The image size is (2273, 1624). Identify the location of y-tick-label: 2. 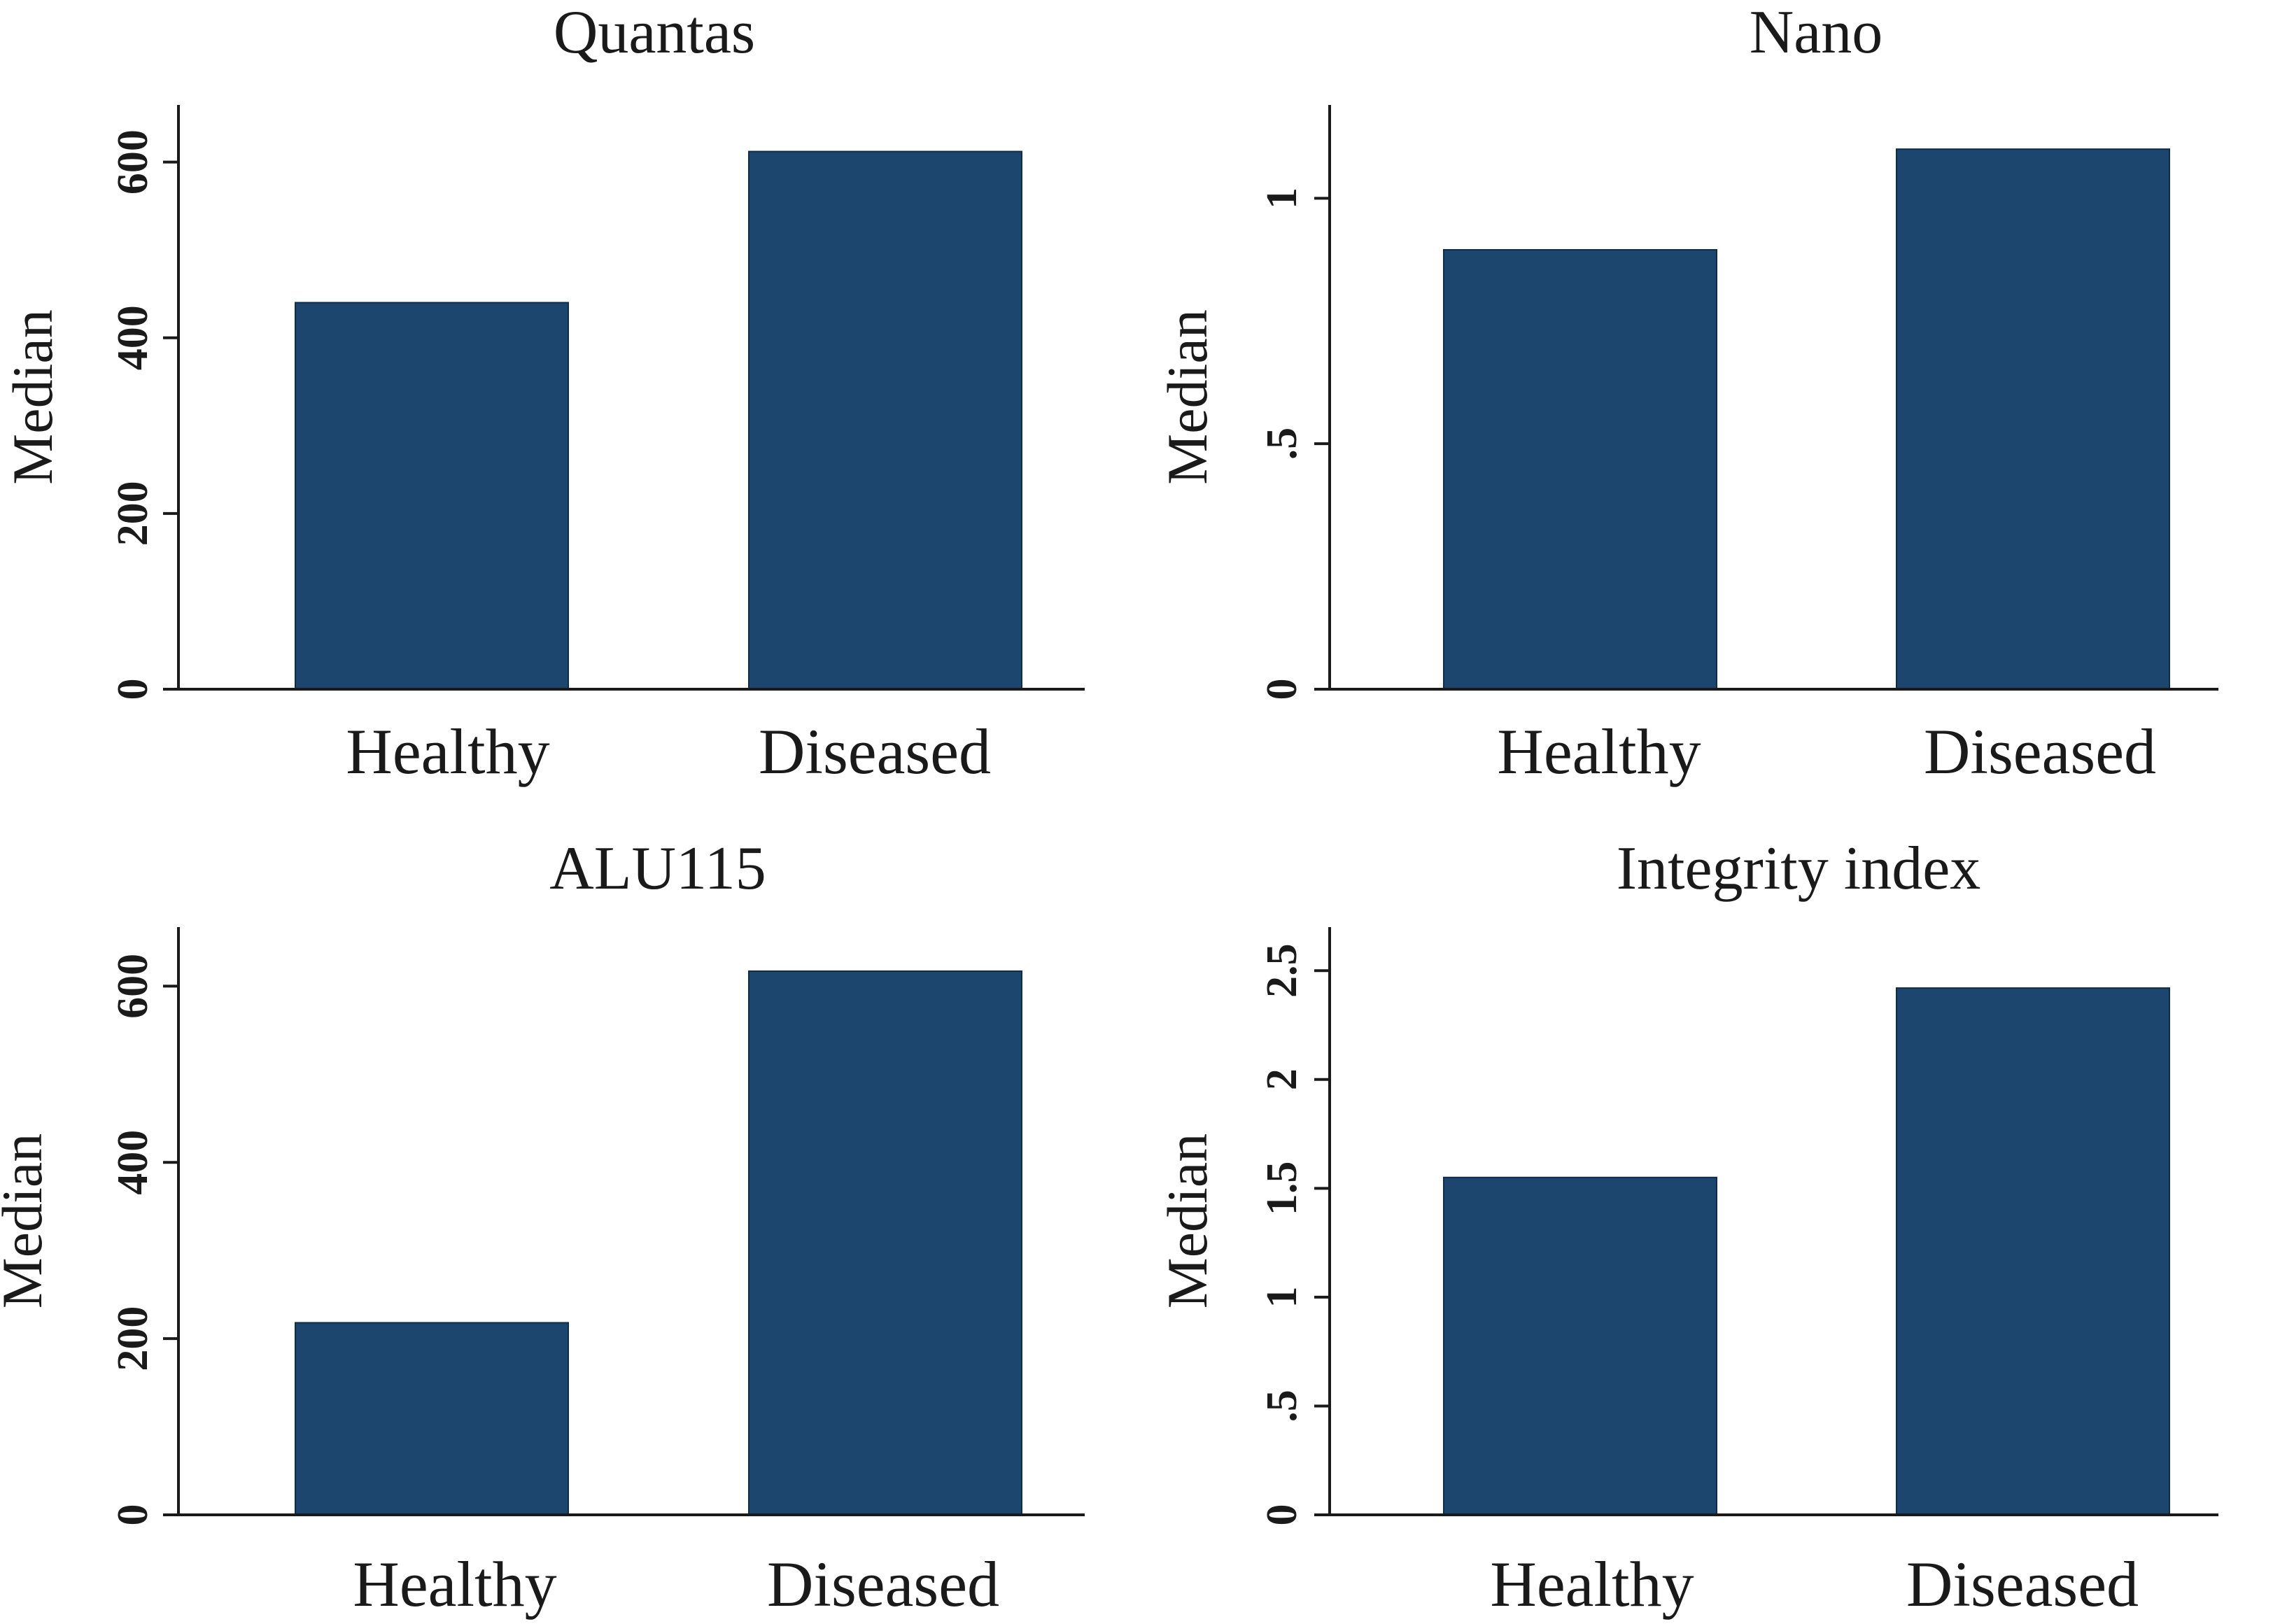
(1282, 1079).